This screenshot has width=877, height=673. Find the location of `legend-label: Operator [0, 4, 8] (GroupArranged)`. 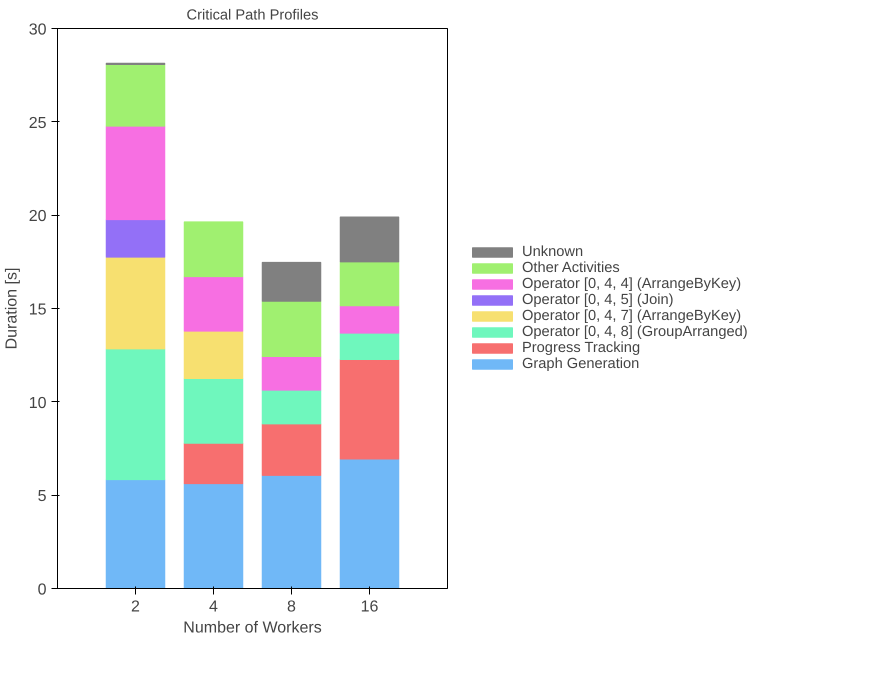

legend-label: Operator [0, 4, 8] (GroupArranged) is located at coordinates (635, 332).